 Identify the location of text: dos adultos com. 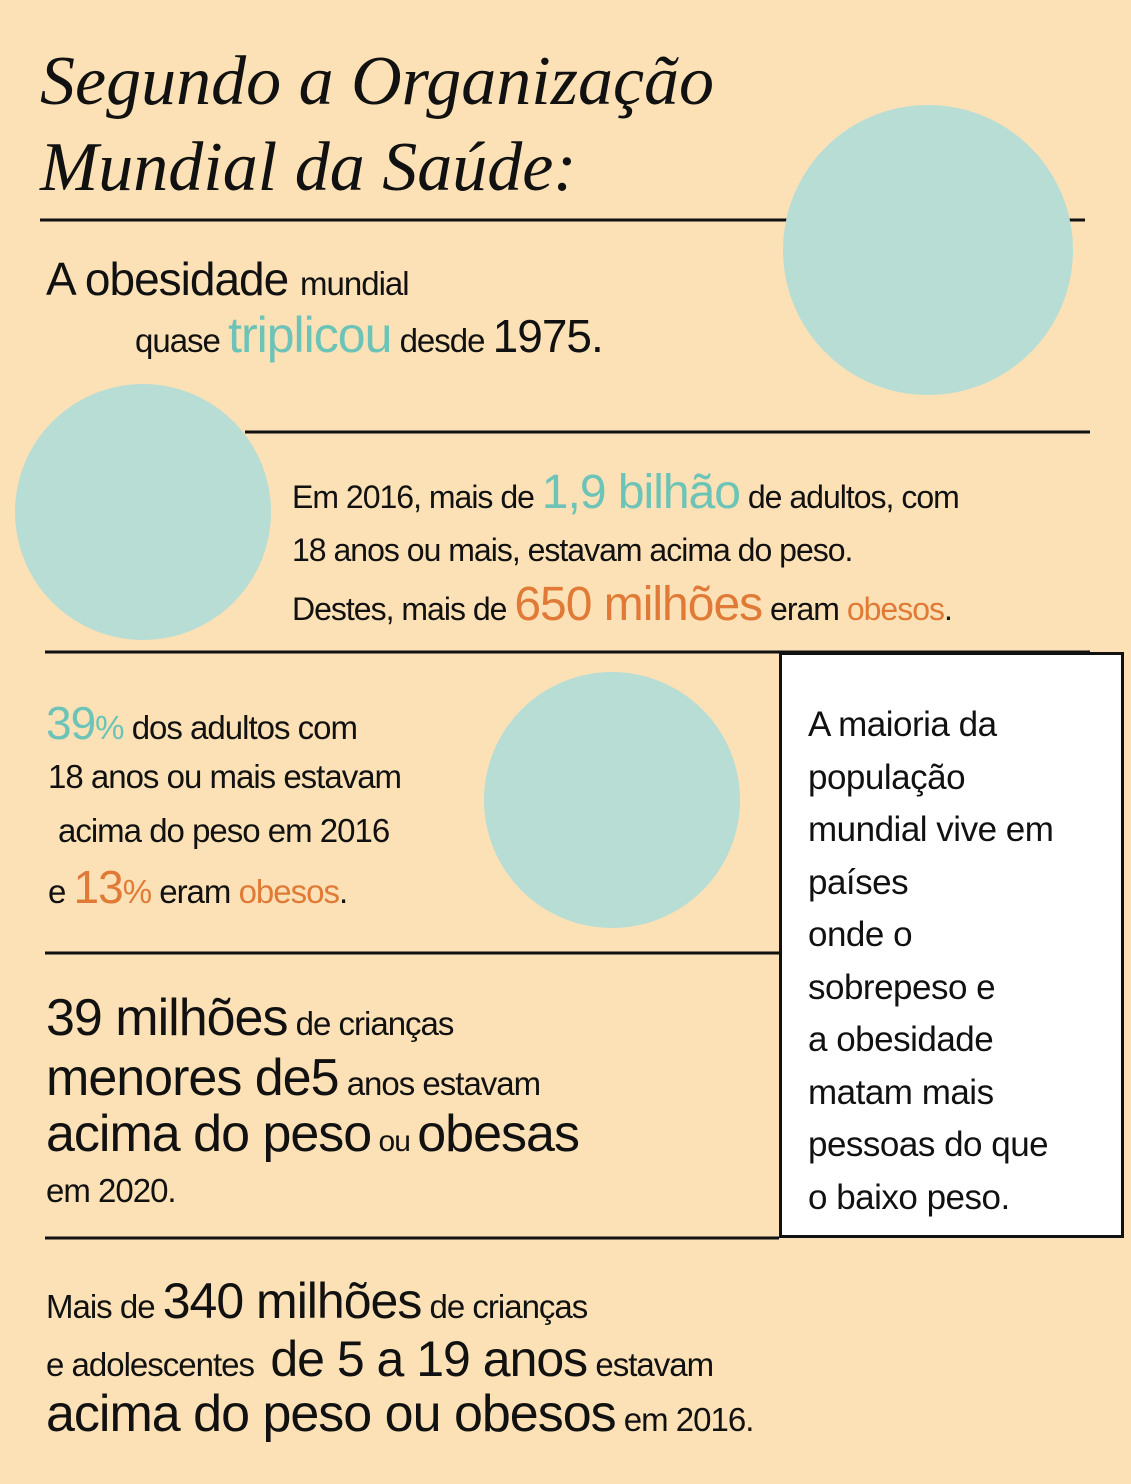
(244, 727).